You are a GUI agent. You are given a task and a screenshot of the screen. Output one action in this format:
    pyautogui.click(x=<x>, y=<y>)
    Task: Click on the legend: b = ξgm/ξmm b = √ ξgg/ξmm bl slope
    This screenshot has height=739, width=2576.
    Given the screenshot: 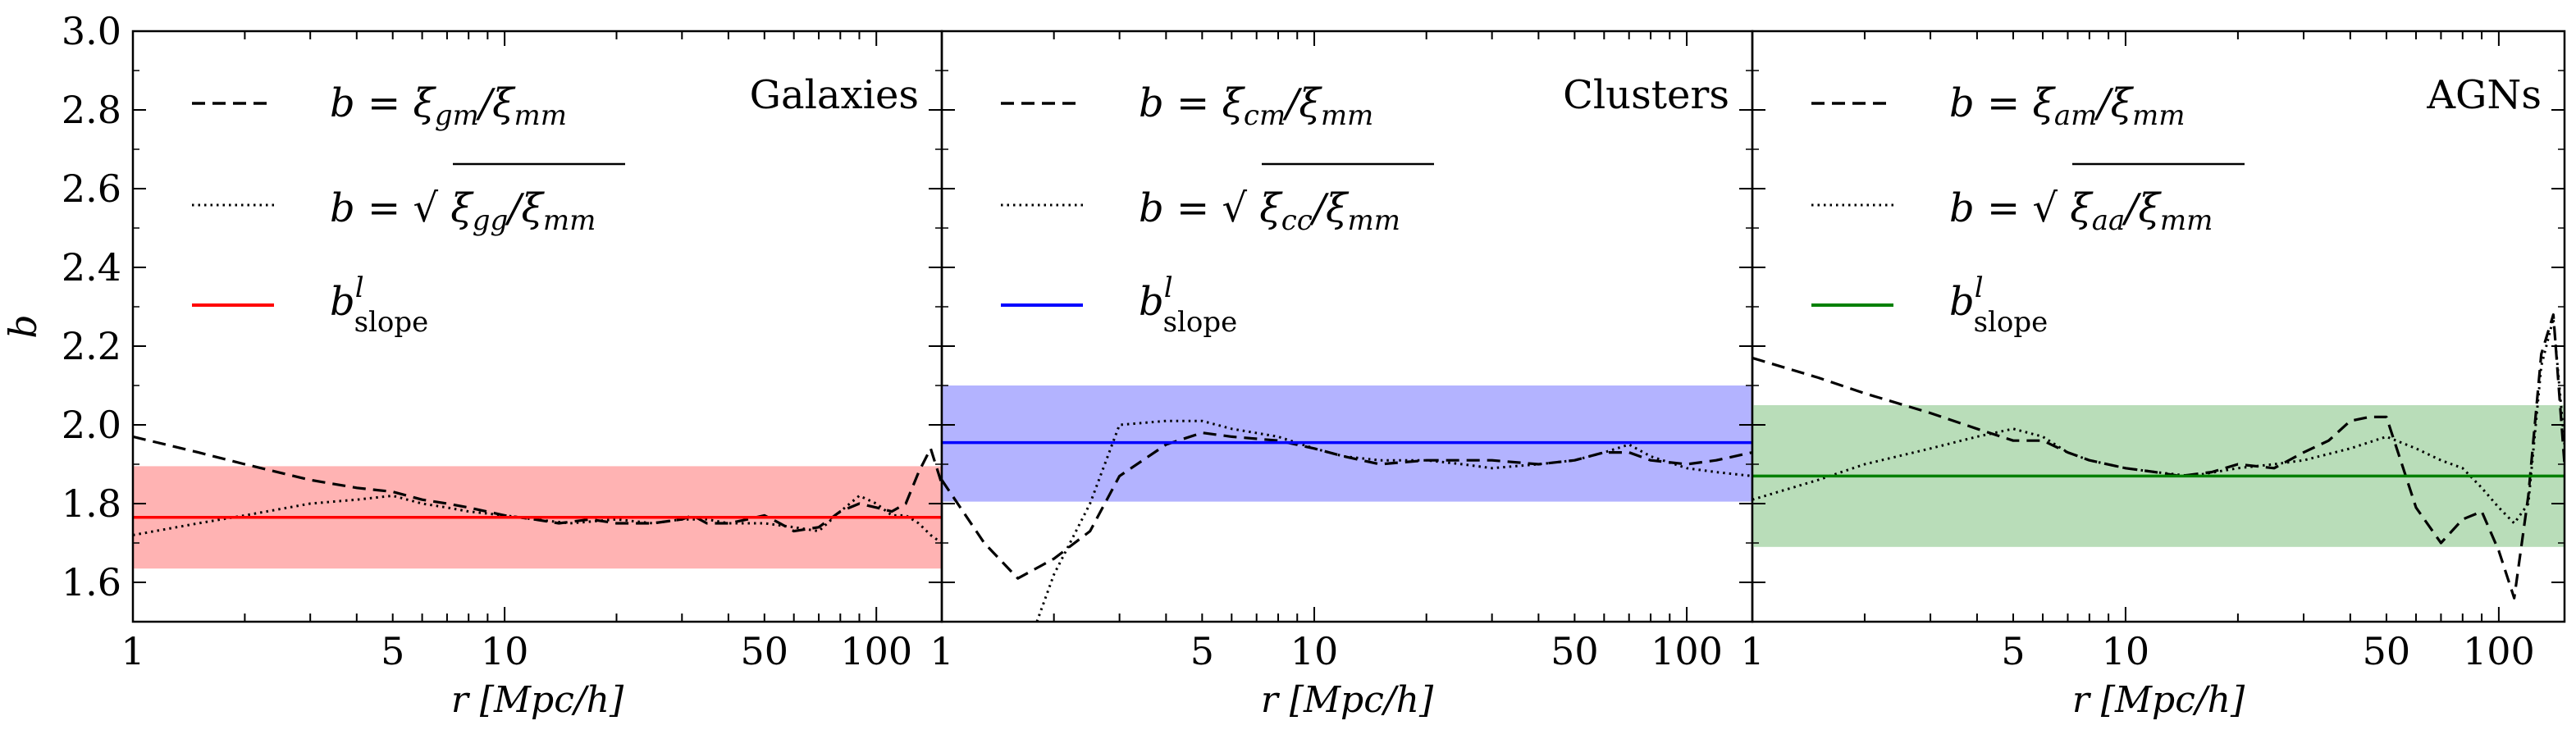 What is the action you would take?
    pyautogui.click(x=409, y=210)
    